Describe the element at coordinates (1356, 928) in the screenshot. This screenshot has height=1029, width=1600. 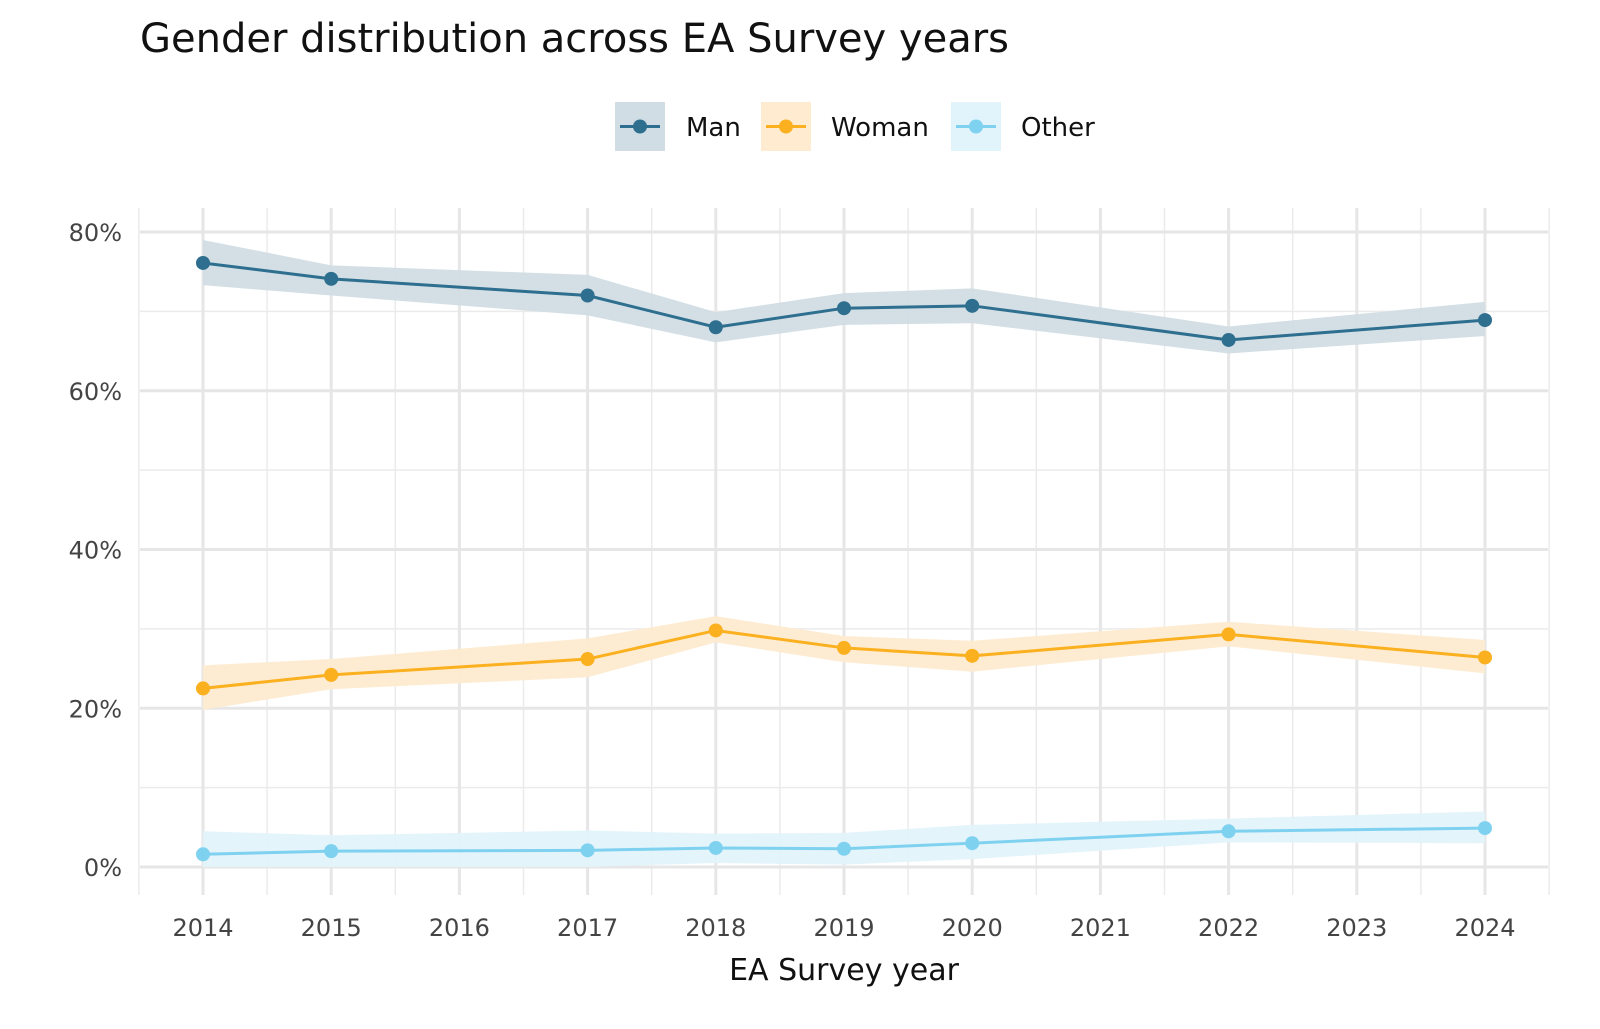
I see `x-tick-label: 2023` at that location.